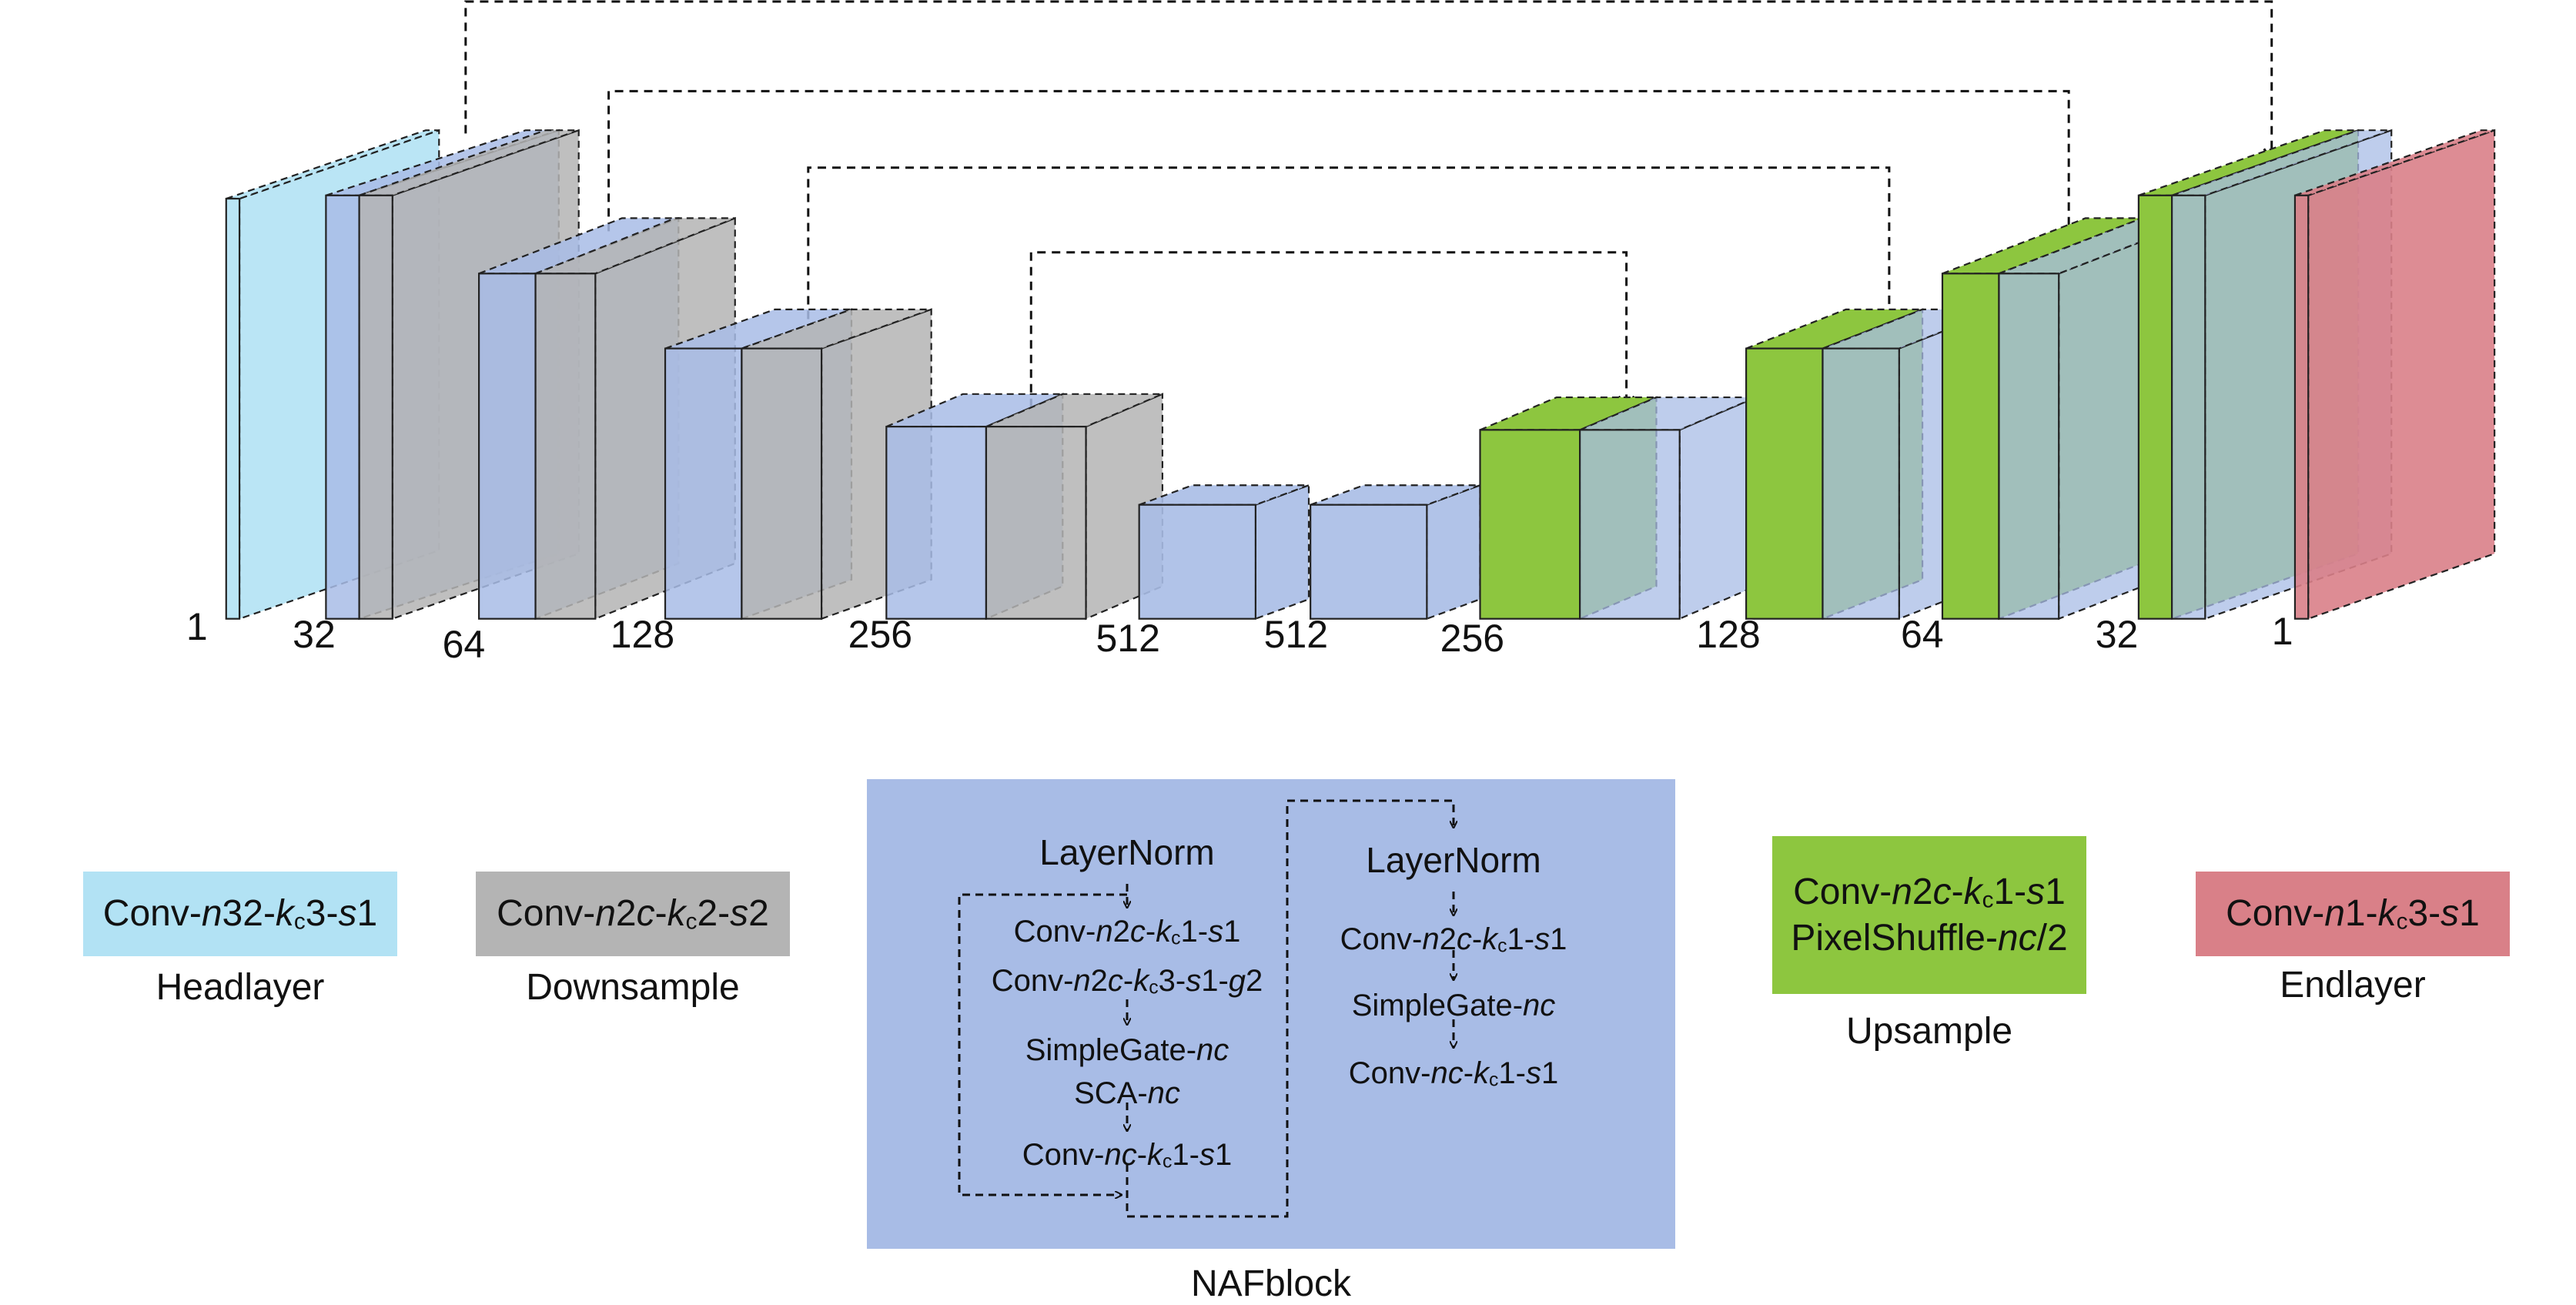 The height and width of the screenshot is (1305, 2576). I want to click on legend-endlayer-caption: Endlayer, so click(2353, 986).